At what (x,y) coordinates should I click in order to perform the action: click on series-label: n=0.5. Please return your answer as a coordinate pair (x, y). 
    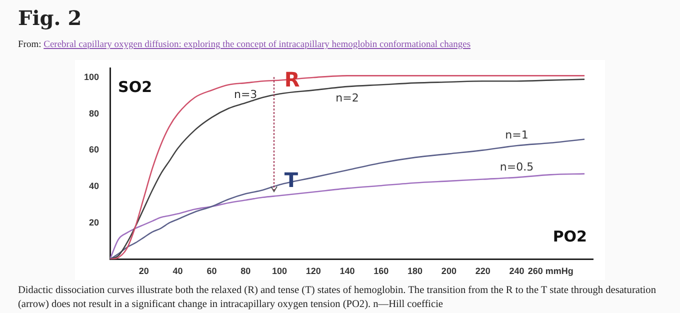
    Looking at the image, I should click on (517, 167).